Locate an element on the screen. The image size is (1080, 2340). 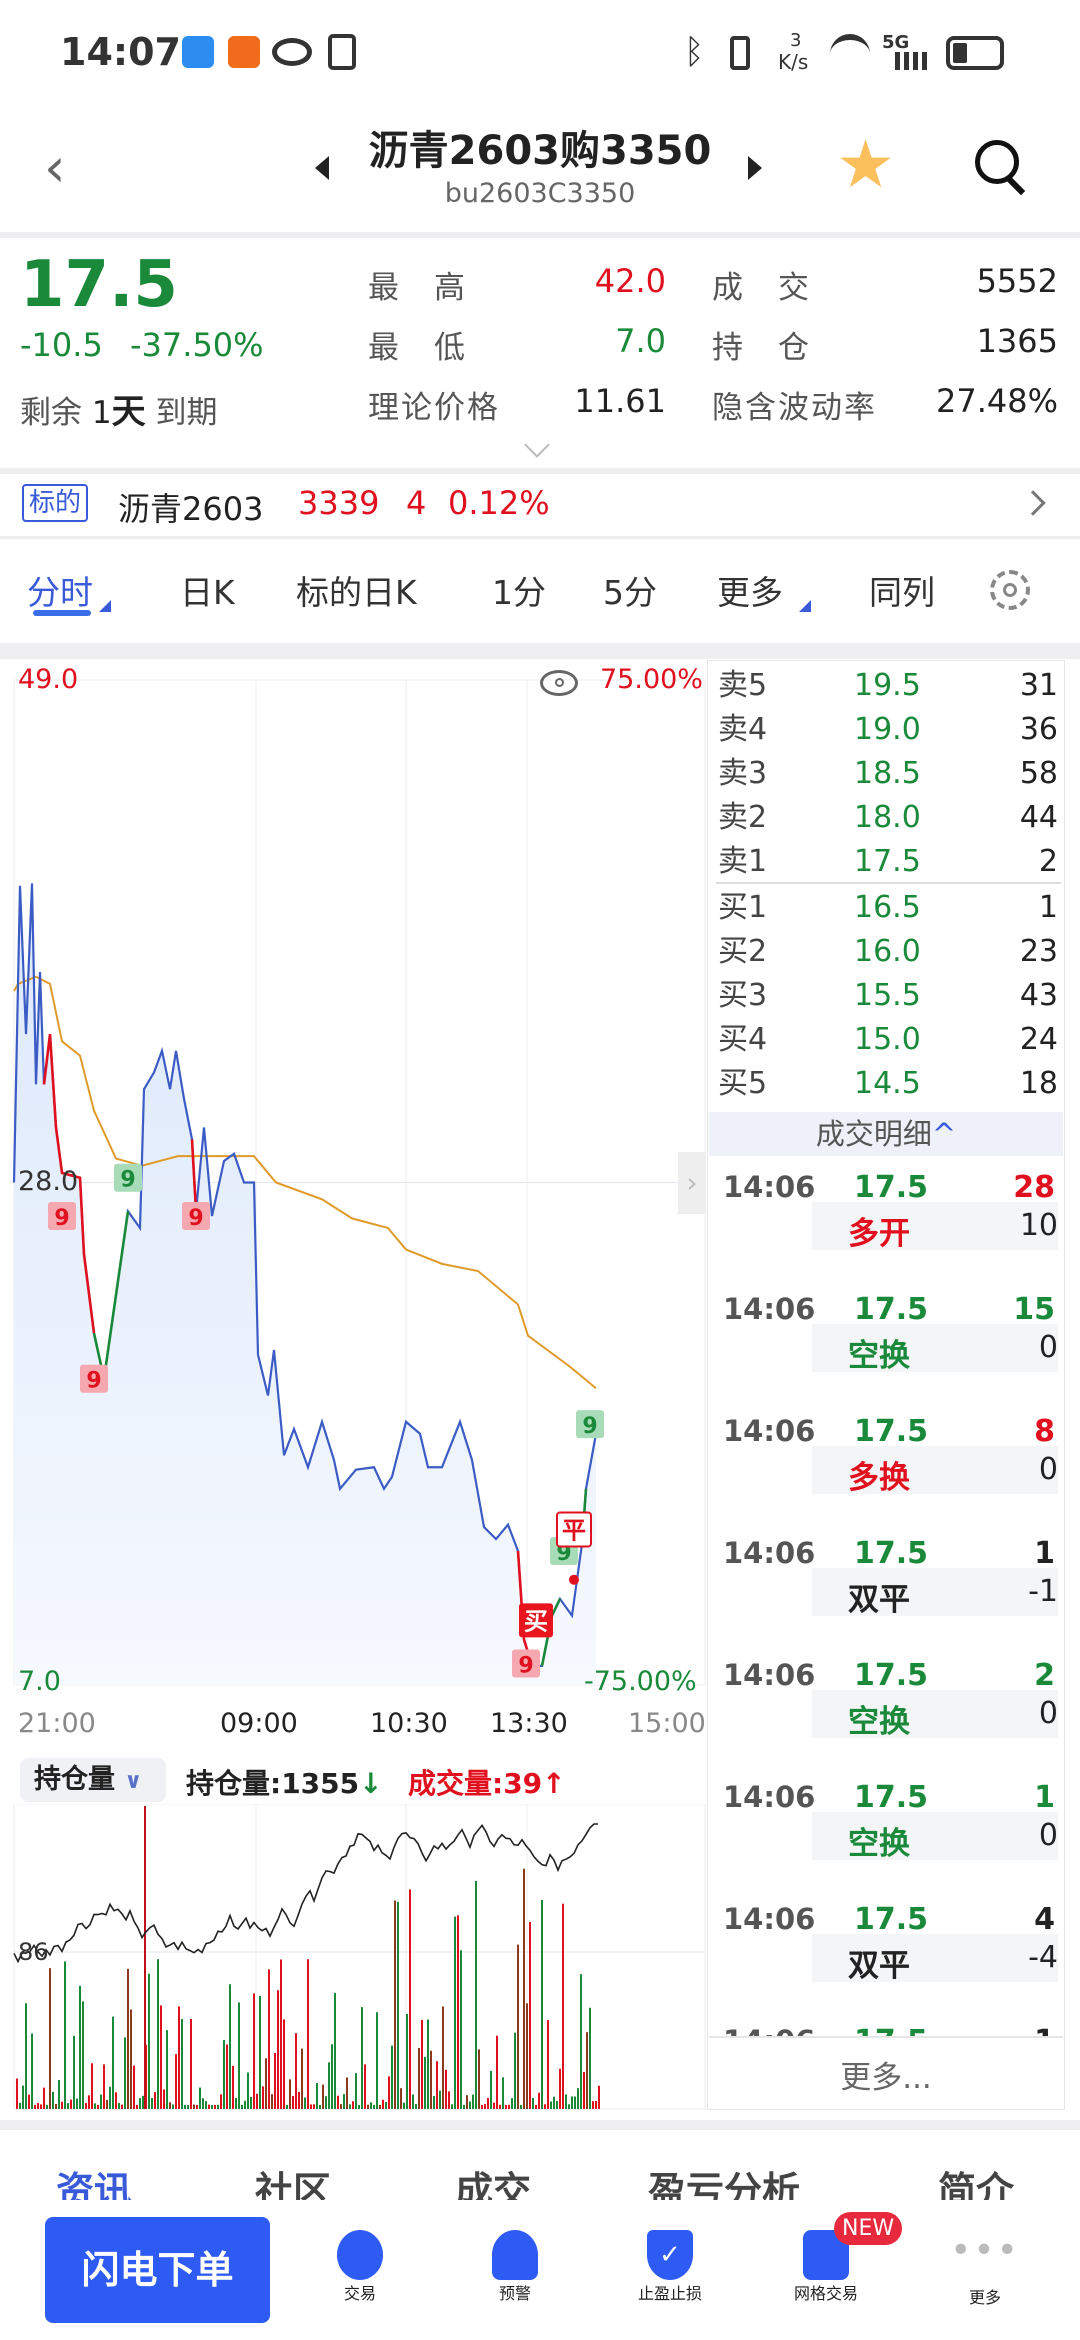
eye-icon is located at coordinates (292, 52).